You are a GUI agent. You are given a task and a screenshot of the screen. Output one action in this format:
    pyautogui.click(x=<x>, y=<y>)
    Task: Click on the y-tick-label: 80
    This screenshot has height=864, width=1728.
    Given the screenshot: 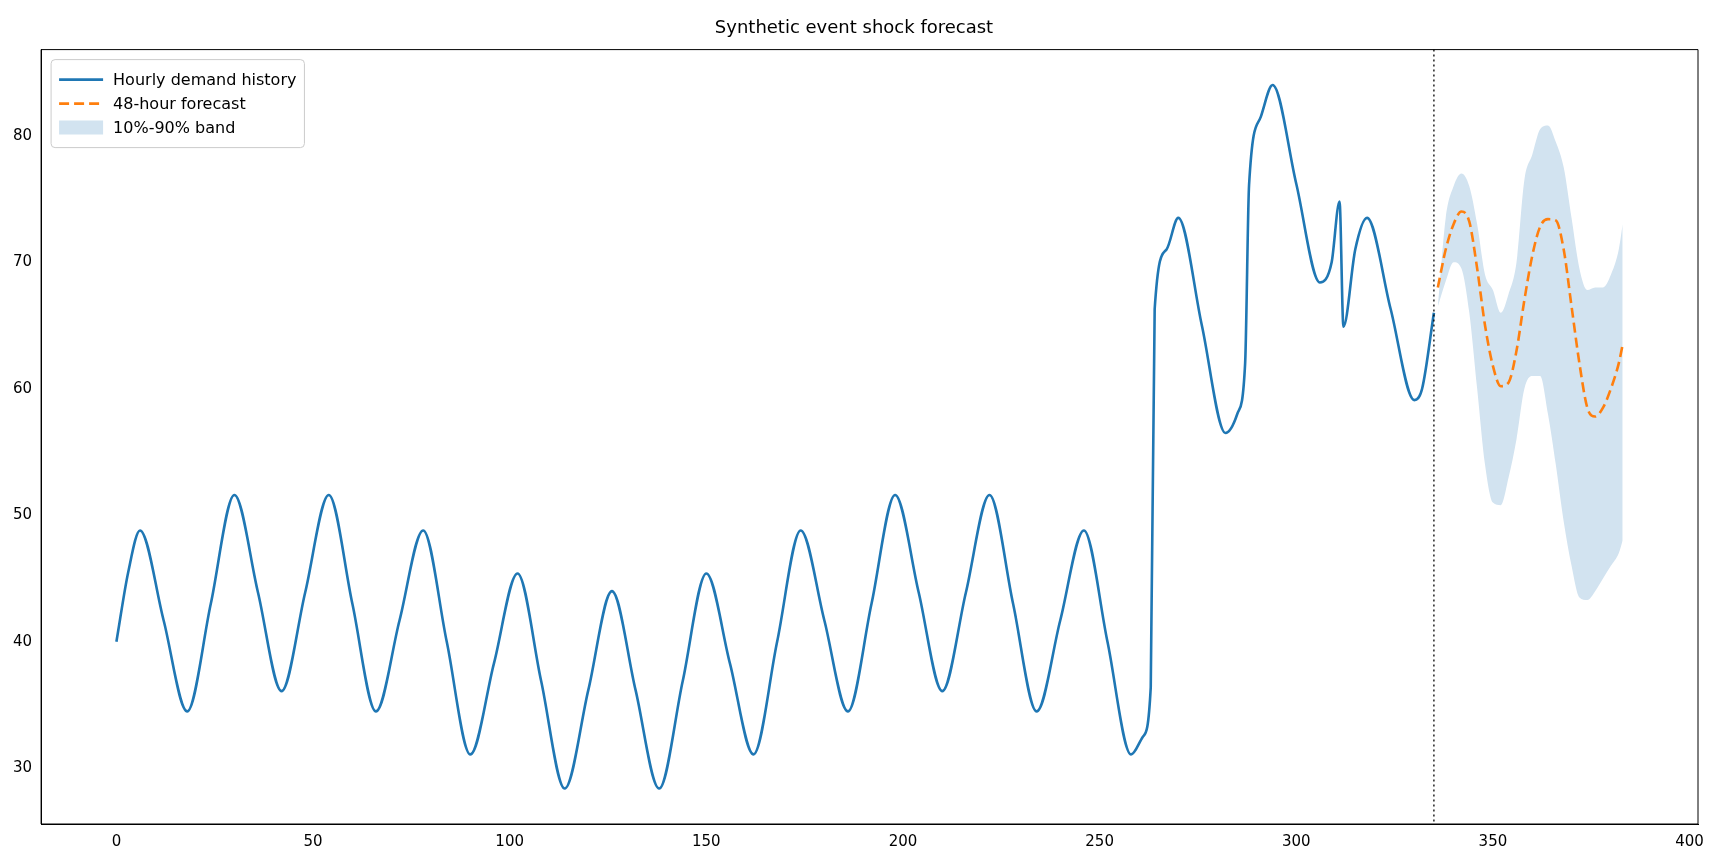 What is the action you would take?
    pyautogui.click(x=22, y=134)
    